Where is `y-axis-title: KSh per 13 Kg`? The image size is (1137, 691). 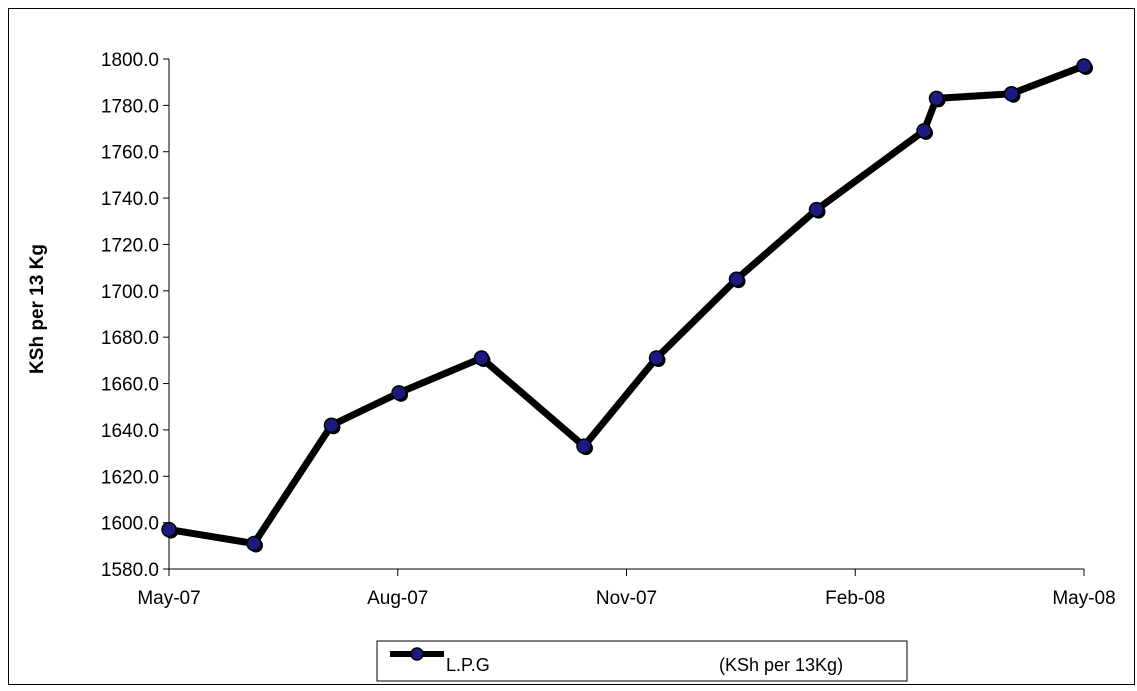
y-axis-title: KSh per 13 Kg is located at coordinates (37, 309).